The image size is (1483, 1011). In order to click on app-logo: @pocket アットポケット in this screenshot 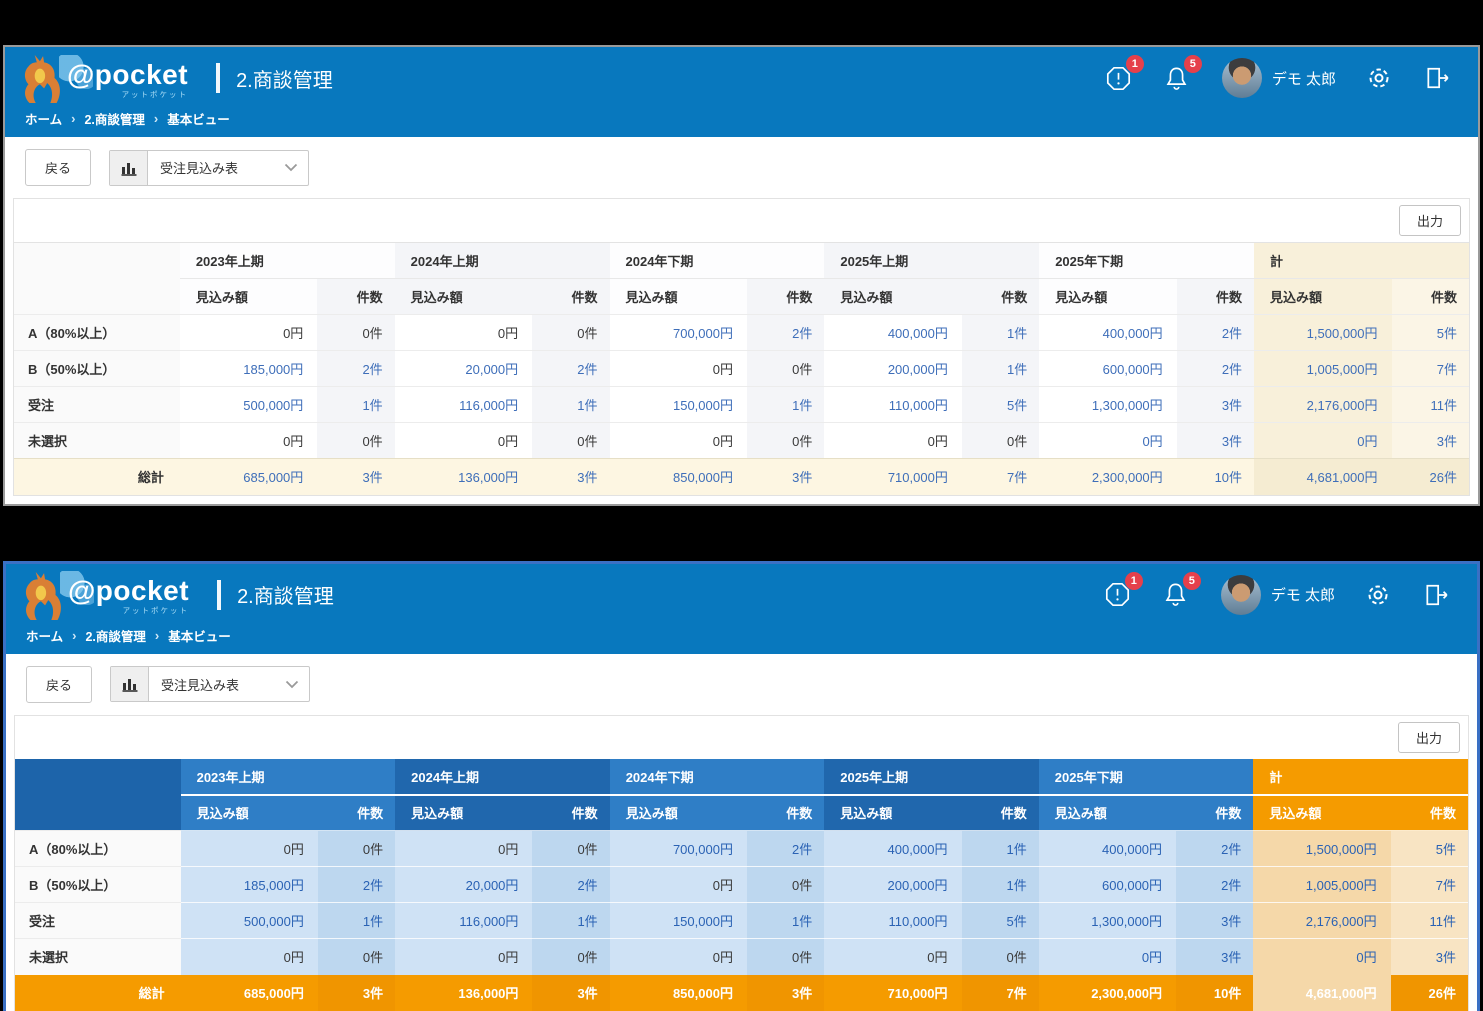, I will do `click(104, 78)`.